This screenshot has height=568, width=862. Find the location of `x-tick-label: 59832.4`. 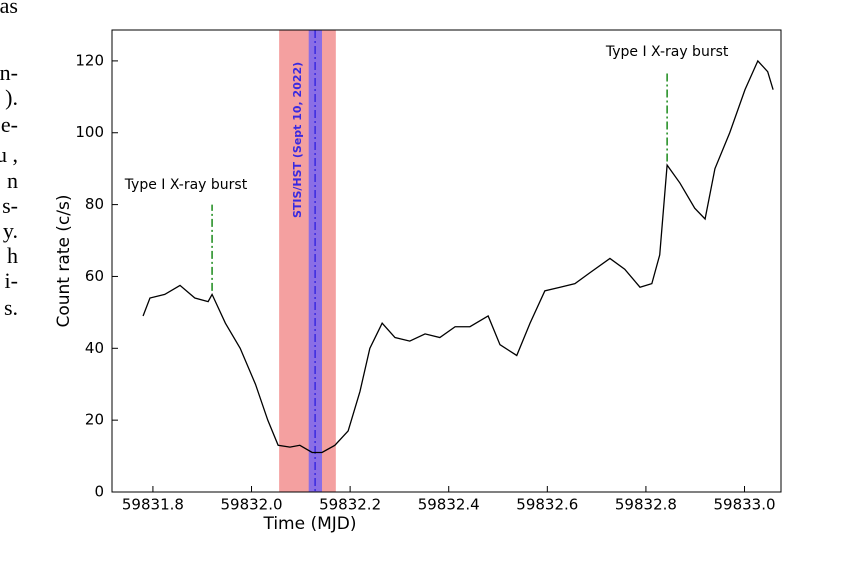

x-tick-label: 59832.4 is located at coordinates (449, 505).